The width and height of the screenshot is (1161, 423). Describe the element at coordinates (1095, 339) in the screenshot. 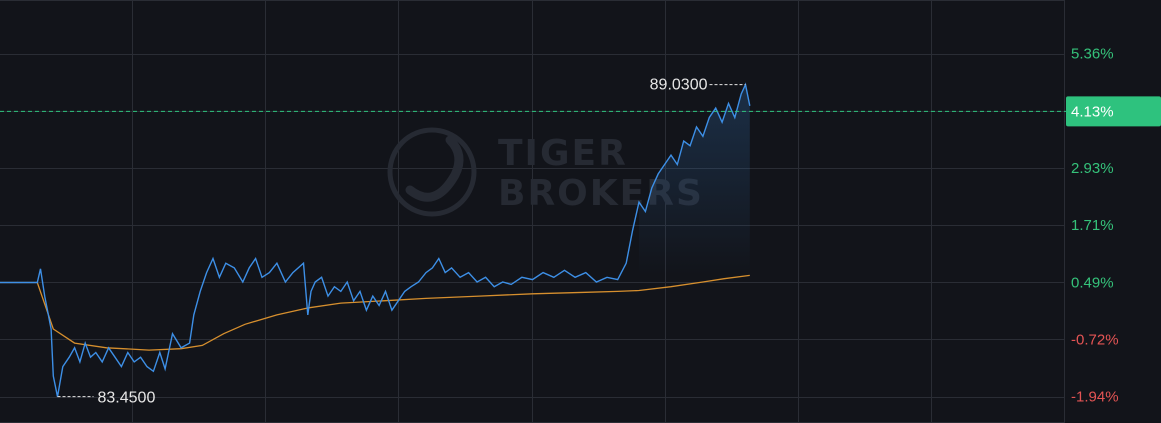

I see `y-tick-label: -0.72%` at that location.